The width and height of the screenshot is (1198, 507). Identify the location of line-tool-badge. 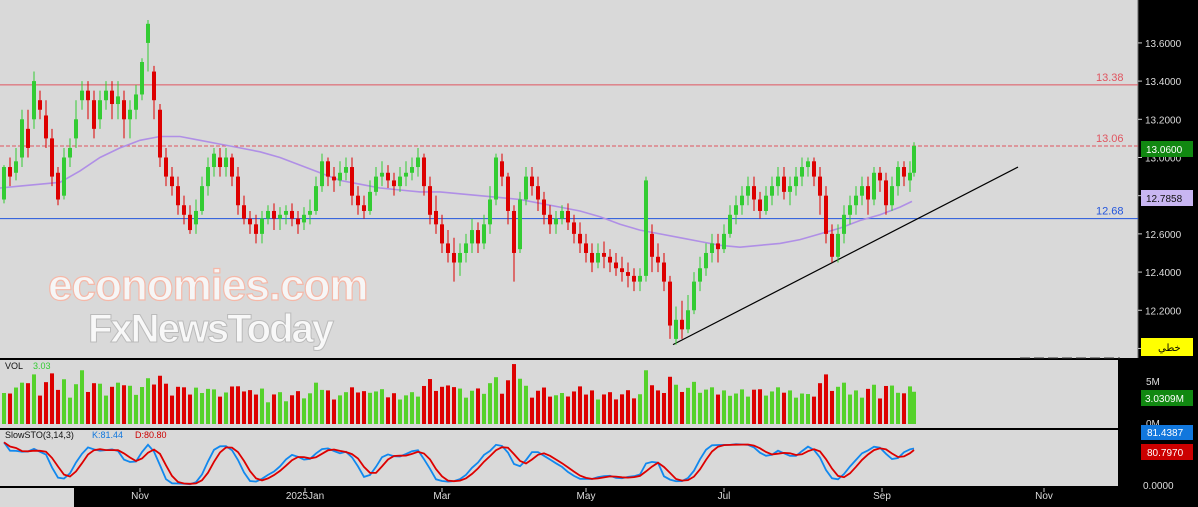
(1167, 347).